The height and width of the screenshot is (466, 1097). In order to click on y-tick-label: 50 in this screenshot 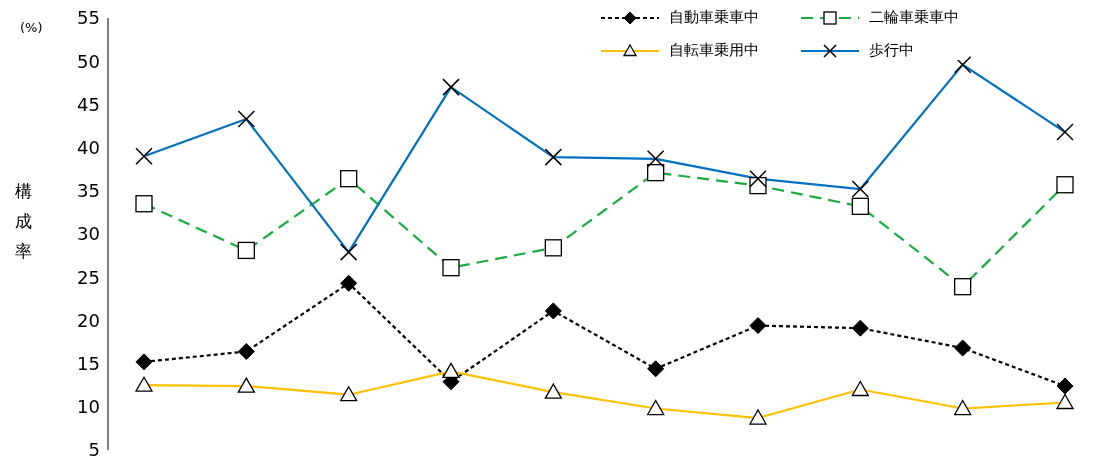, I will do `click(88, 61)`.